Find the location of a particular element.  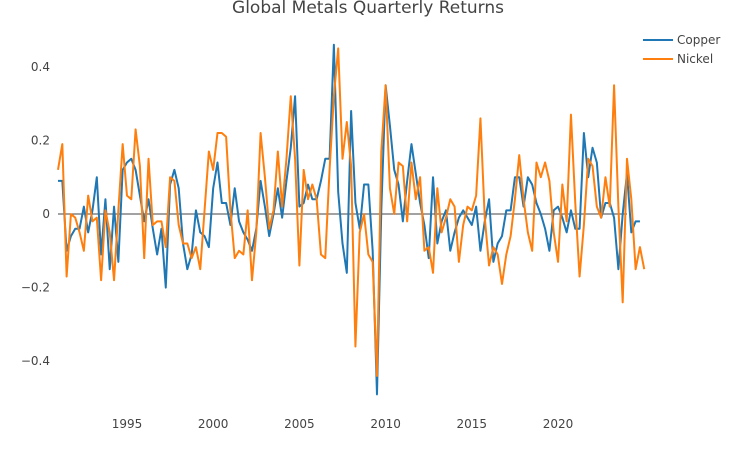

y-tick-label: −0.2 is located at coordinates (35, 288).